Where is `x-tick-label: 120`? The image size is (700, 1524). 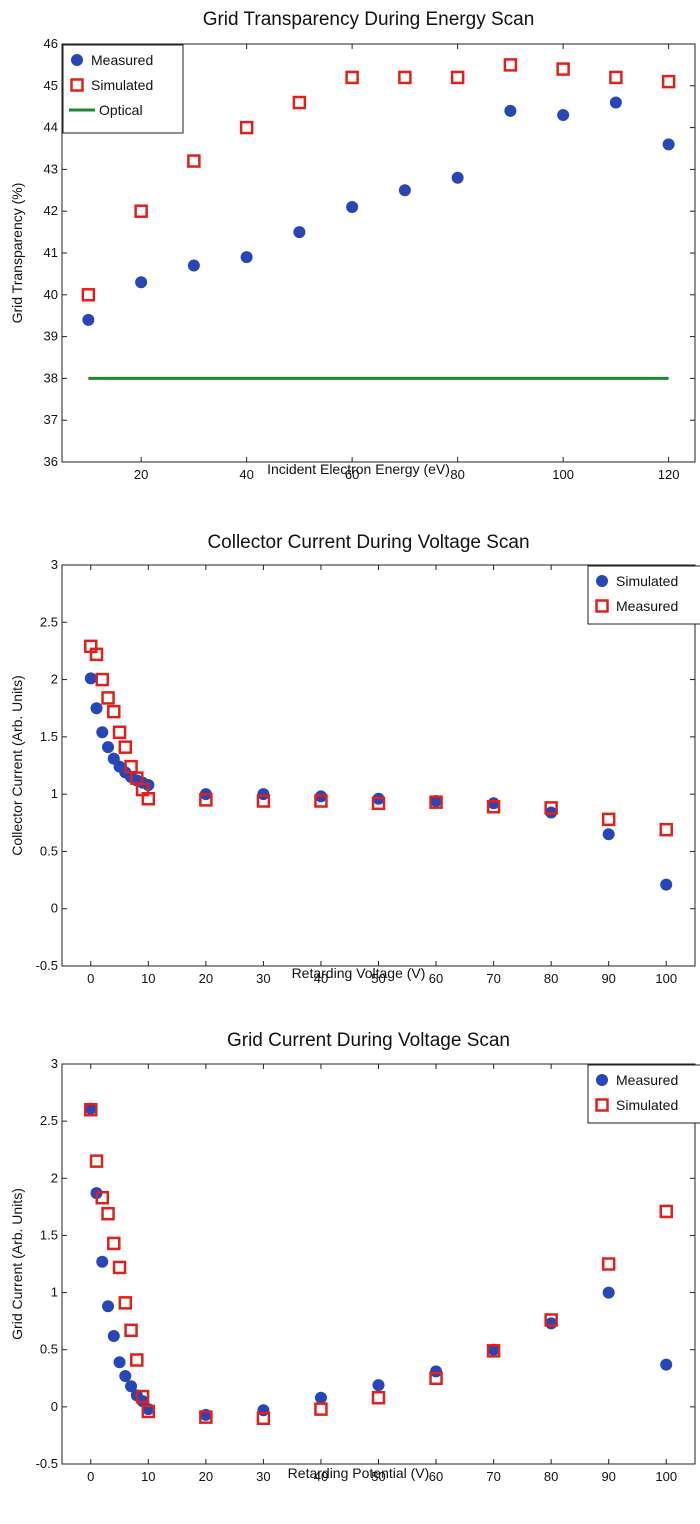
x-tick-label: 120 is located at coordinates (669, 474).